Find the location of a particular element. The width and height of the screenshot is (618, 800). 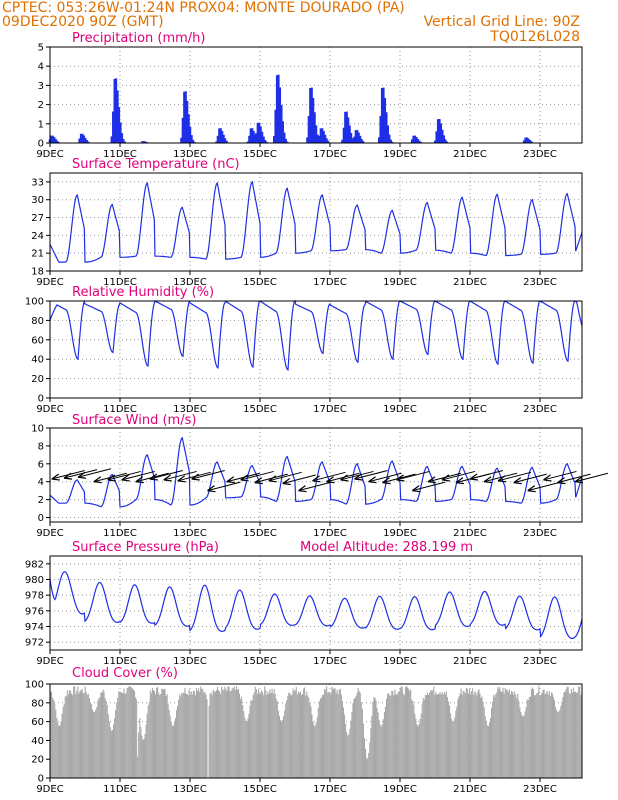

precipitation-ytick-label: 1 is located at coordinates (41, 124).